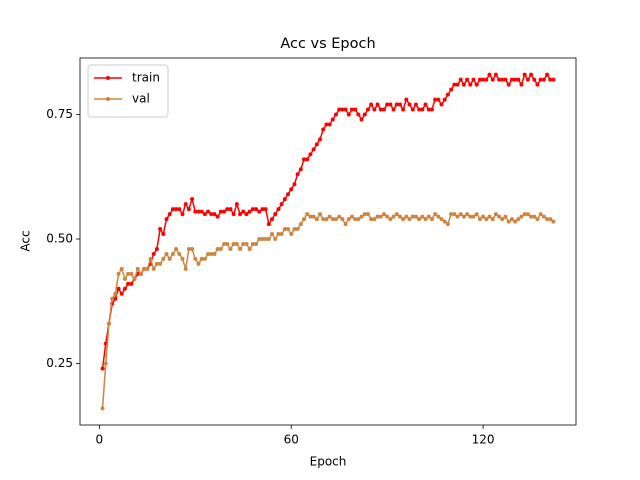 The image size is (640, 480). What do you see at coordinates (59, 363) in the screenshot?
I see `y-tick-label: 0.25` at bounding box center [59, 363].